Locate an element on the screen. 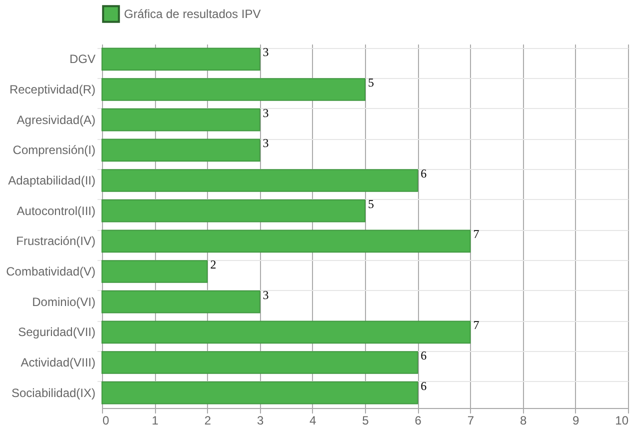  x-tick-label: 4 is located at coordinates (313, 421).